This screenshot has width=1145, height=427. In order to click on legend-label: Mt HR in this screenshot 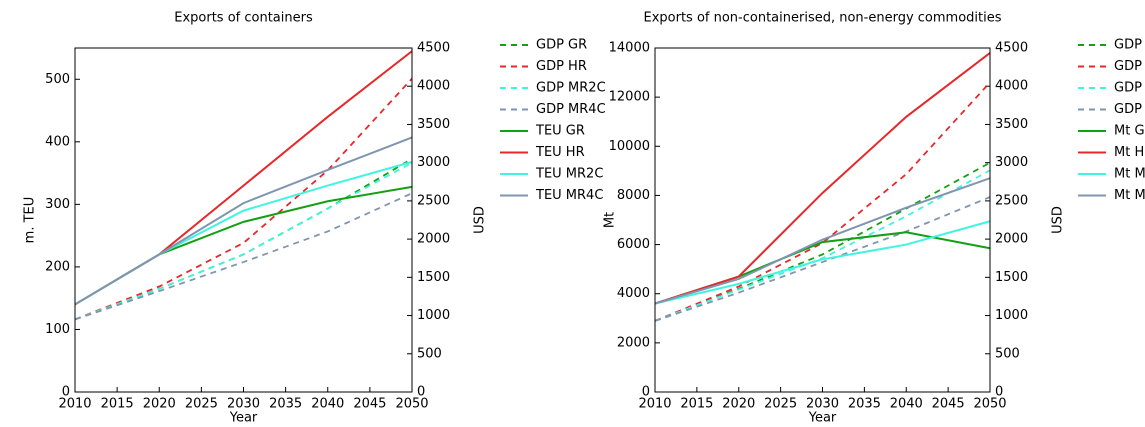, I will do `click(1129, 152)`.